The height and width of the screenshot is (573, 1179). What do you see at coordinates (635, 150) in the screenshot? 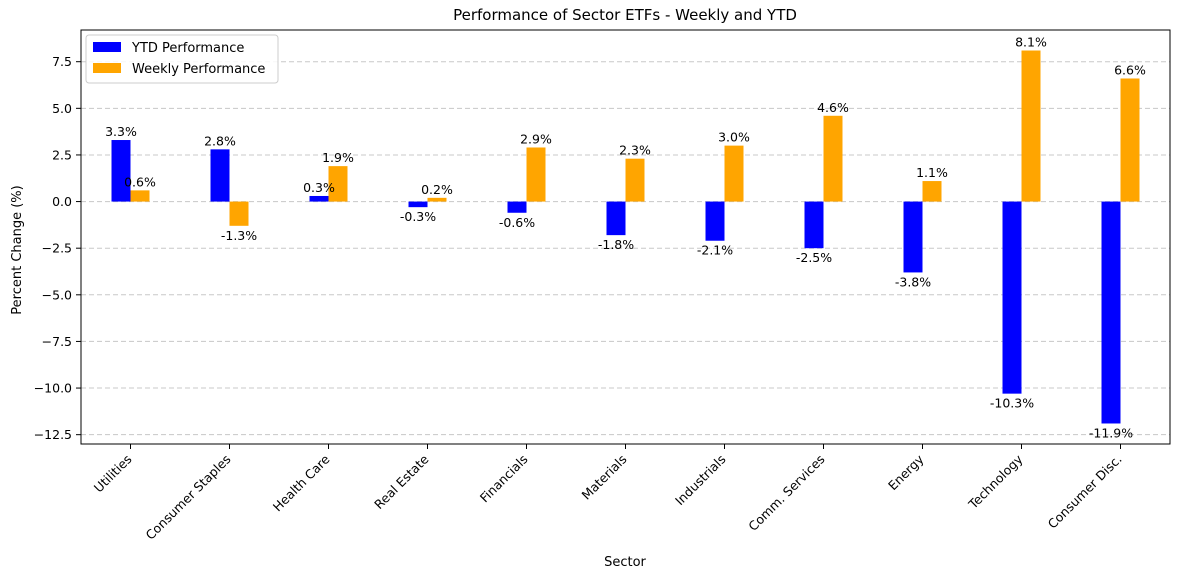
I see `bar-value-label: 2.3%` at bounding box center [635, 150].